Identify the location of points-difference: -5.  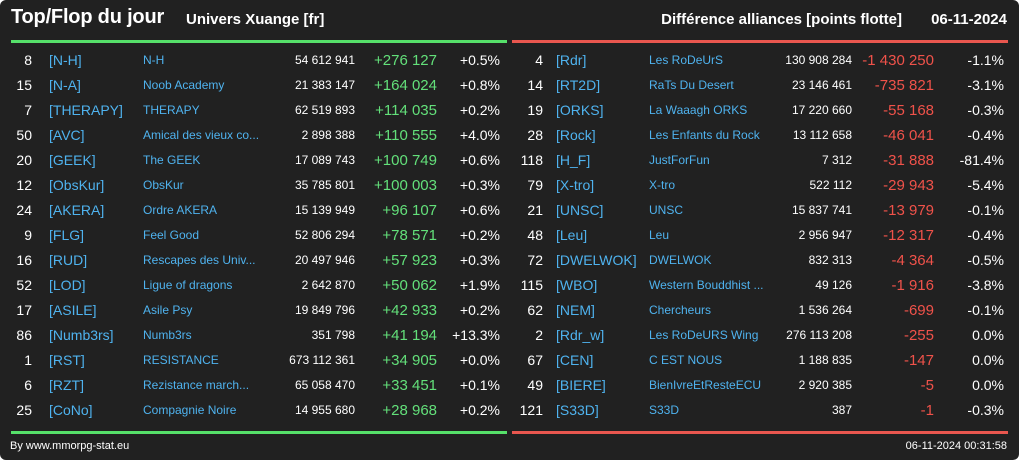
(927, 385).